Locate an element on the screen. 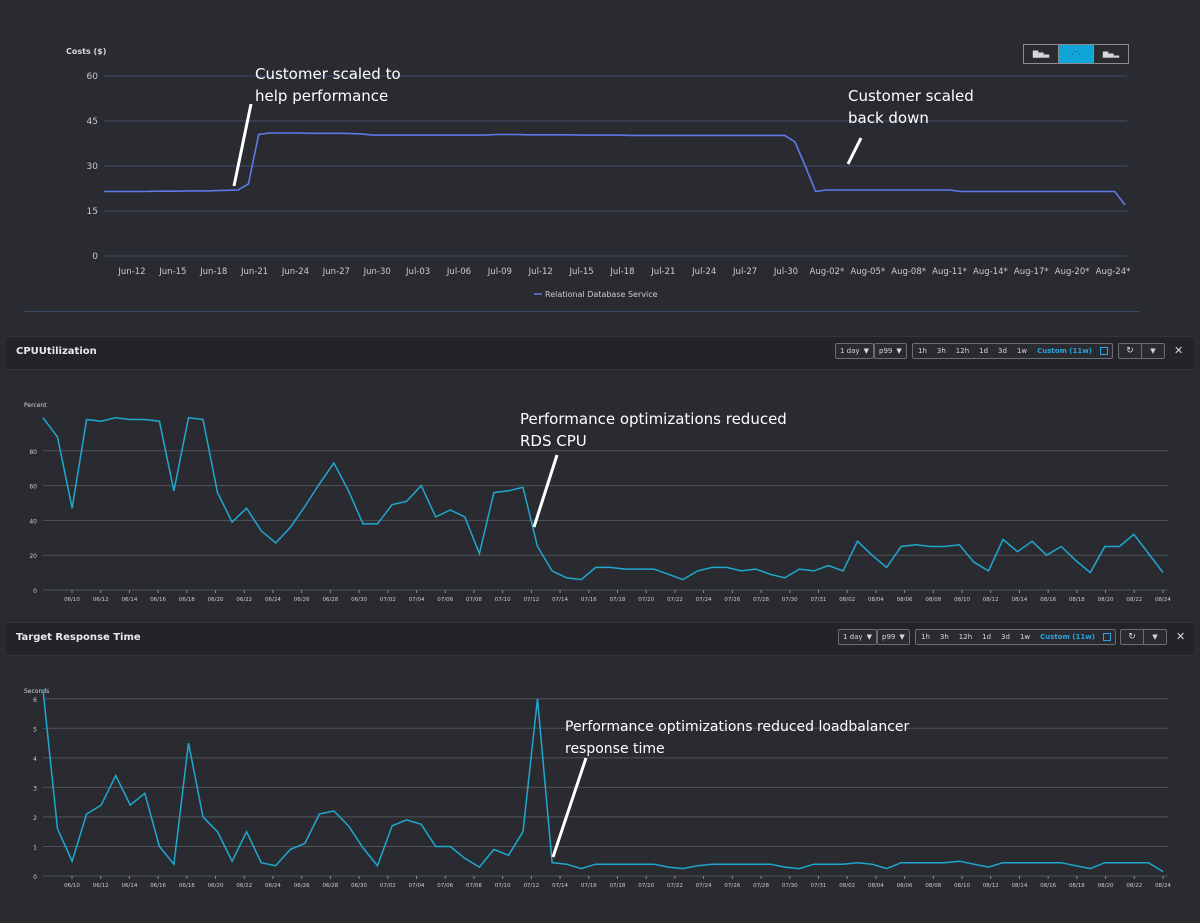 This screenshot has width=1200, height=923. x-tick-label: 08/06 is located at coordinates (905, 886).